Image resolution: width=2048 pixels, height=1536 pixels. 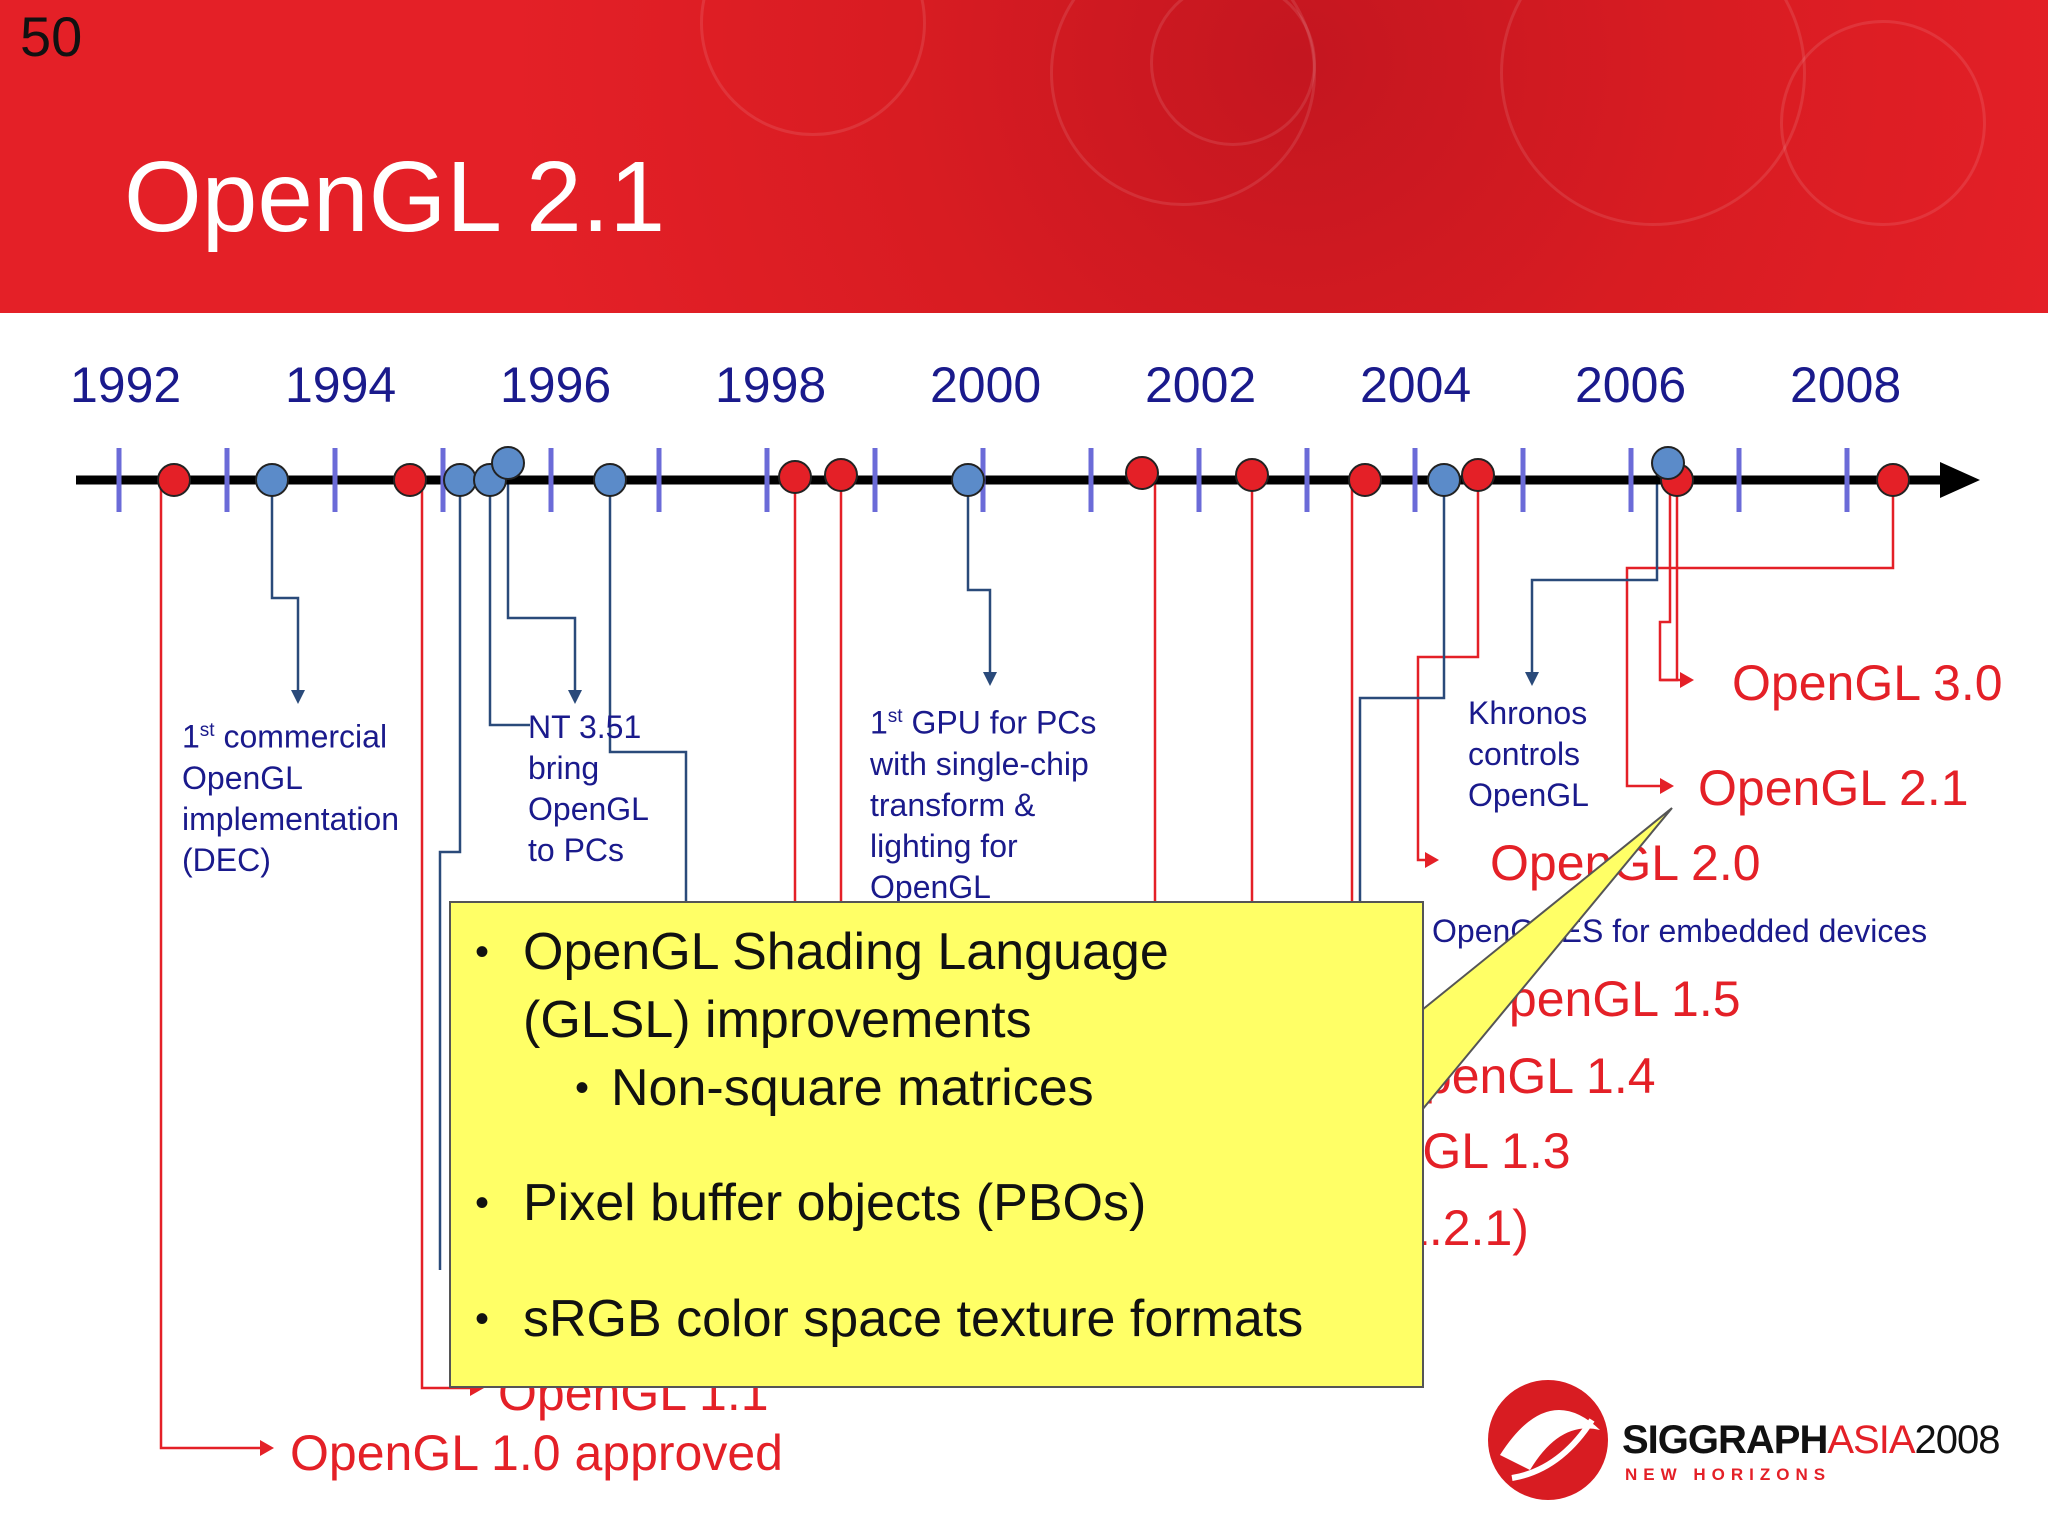 What do you see at coordinates (1669, 581) in the screenshot?
I see `connector-v30` at bounding box center [1669, 581].